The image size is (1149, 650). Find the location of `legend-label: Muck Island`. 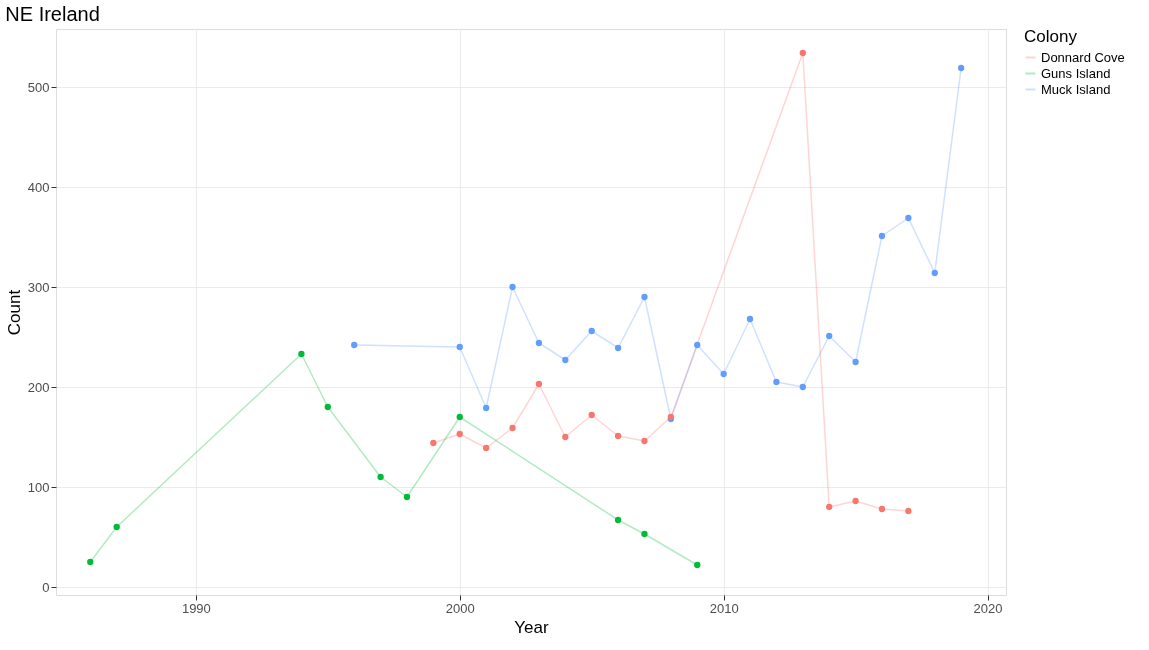

legend-label: Muck Island is located at coordinates (1076, 89).